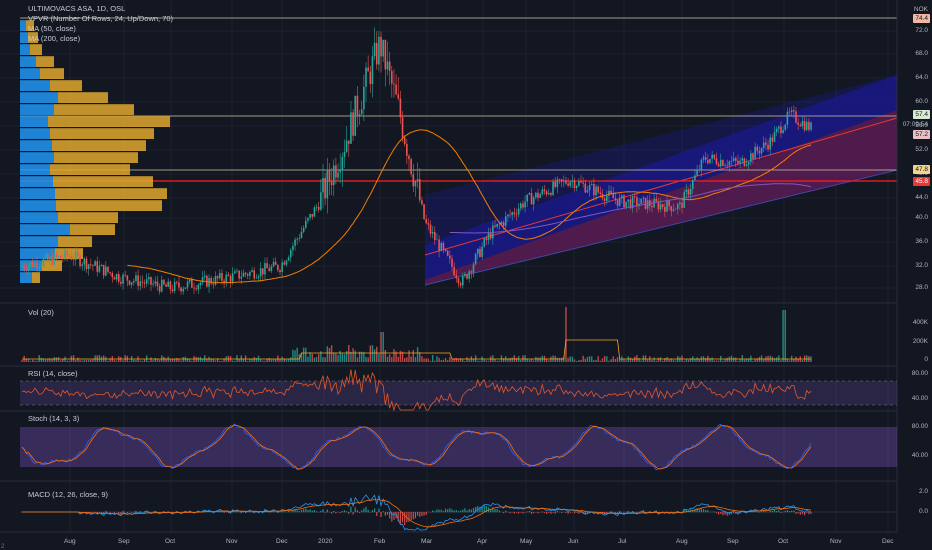  Describe the element at coordinates (68, 494) in the screenshot. I see `macd-pane-label: MACD (12, 26, close, 9)` at that location.